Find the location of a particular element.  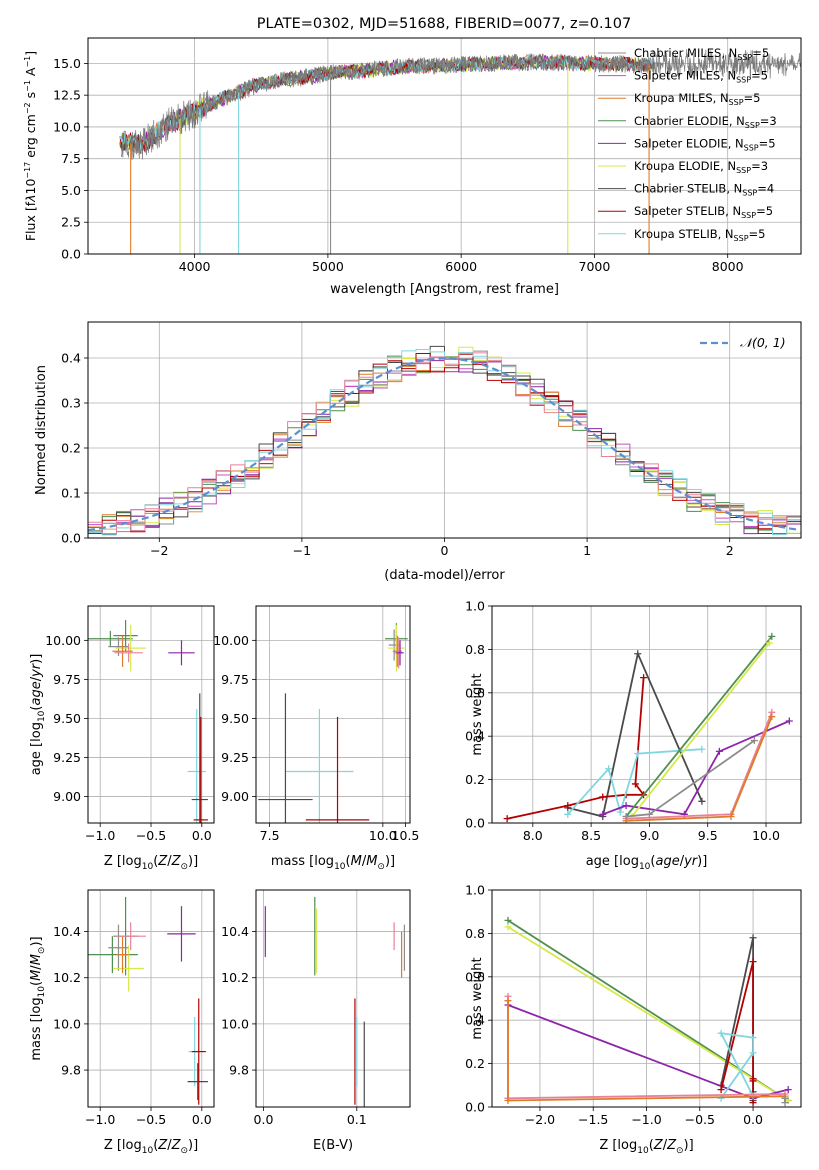

residuals-plot-area is located at coordinates (444, 440).